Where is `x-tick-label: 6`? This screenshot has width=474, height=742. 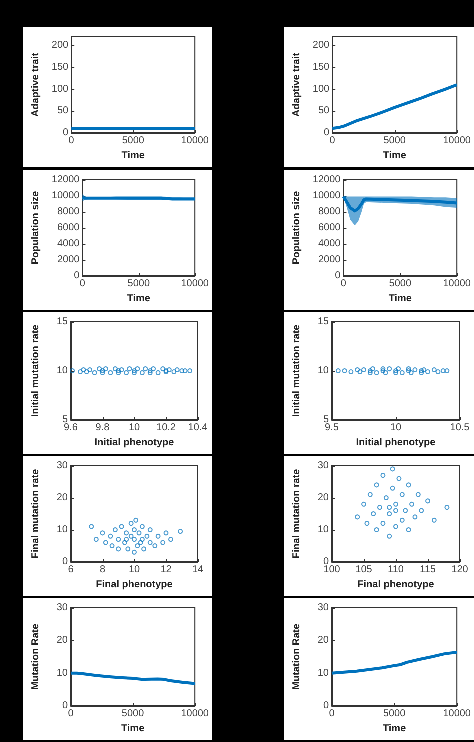
x-tick-label: 6 is located at coordinates (71, 570).